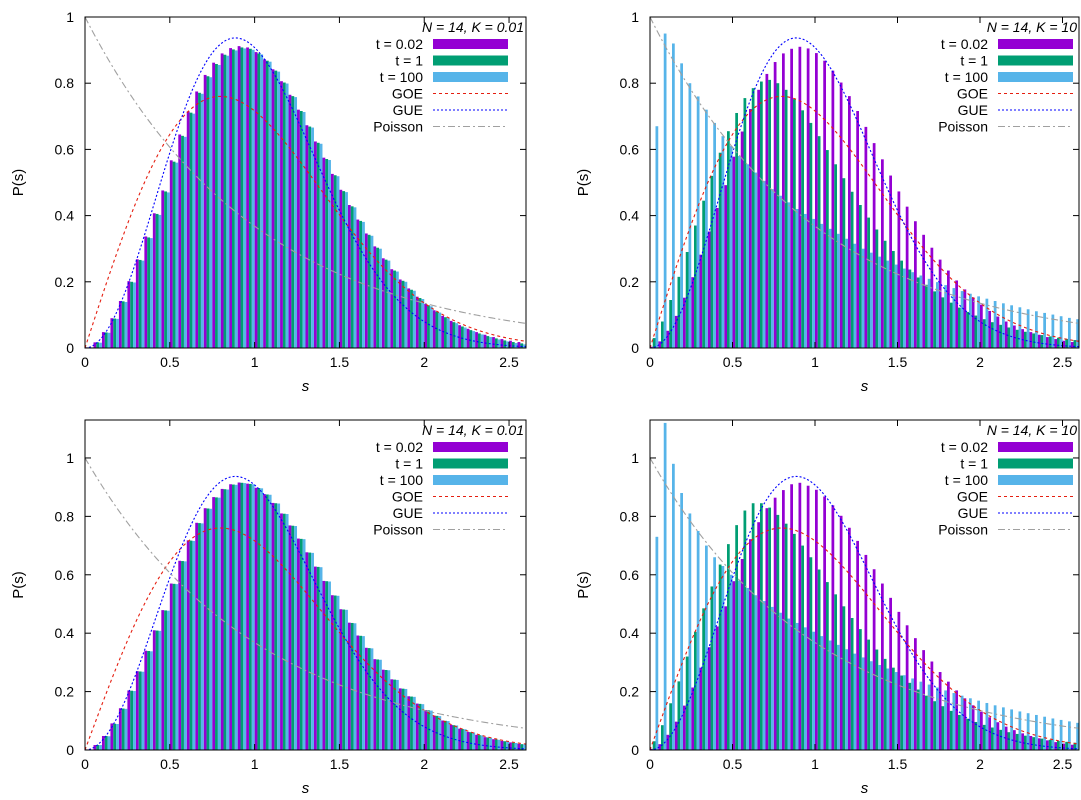 The image size is (1081, 800). What do you see at coordinates (972, 94) in the screenshot?
I see `legend-label-goe: GOE` at bounding box center [972, 94].